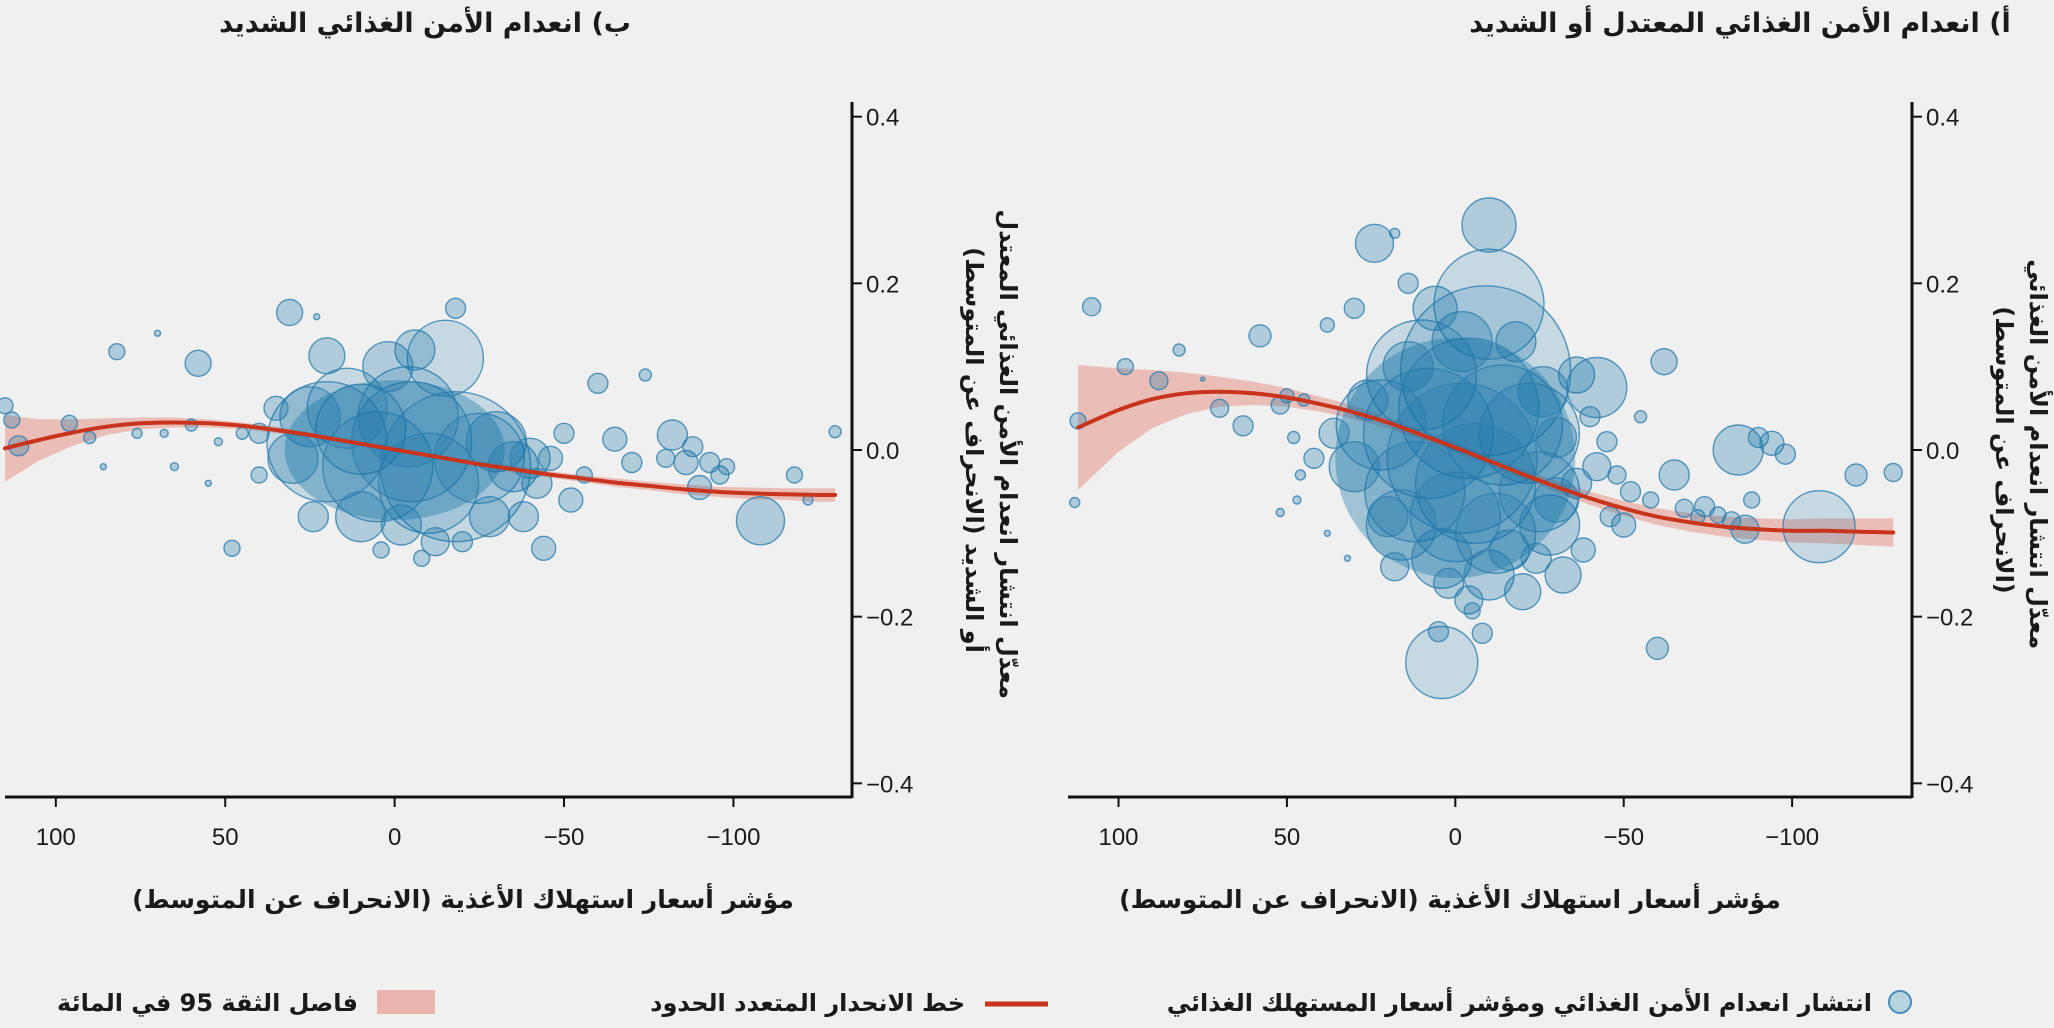 The width and height of the screenshot is (2054, 1028). I want to click on x-tick-label: −100, so click(733, 837).